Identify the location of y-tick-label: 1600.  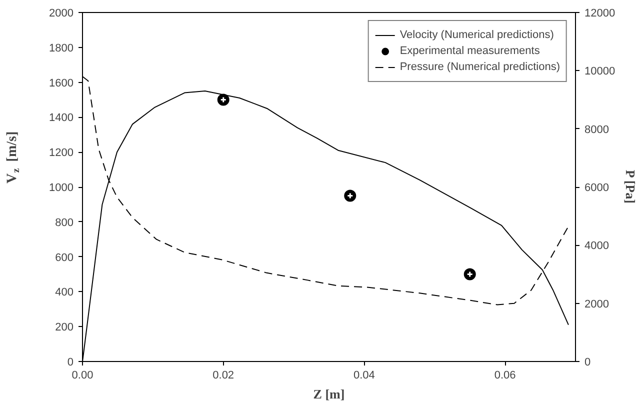
(61, 83).